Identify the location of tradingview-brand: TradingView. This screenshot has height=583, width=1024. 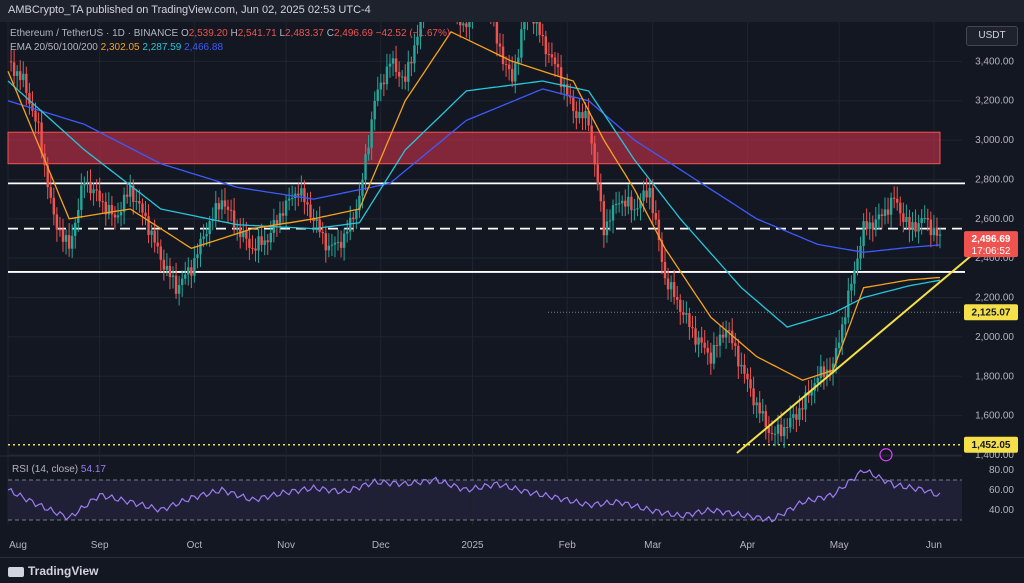
(63, 571).